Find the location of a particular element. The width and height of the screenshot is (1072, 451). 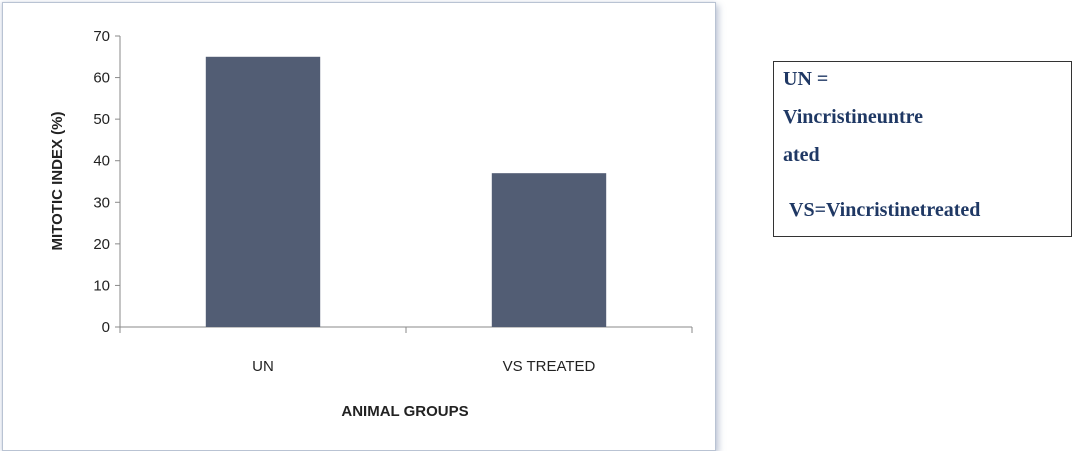

y-tick-label: 20 is located at coordinates (101, 244).